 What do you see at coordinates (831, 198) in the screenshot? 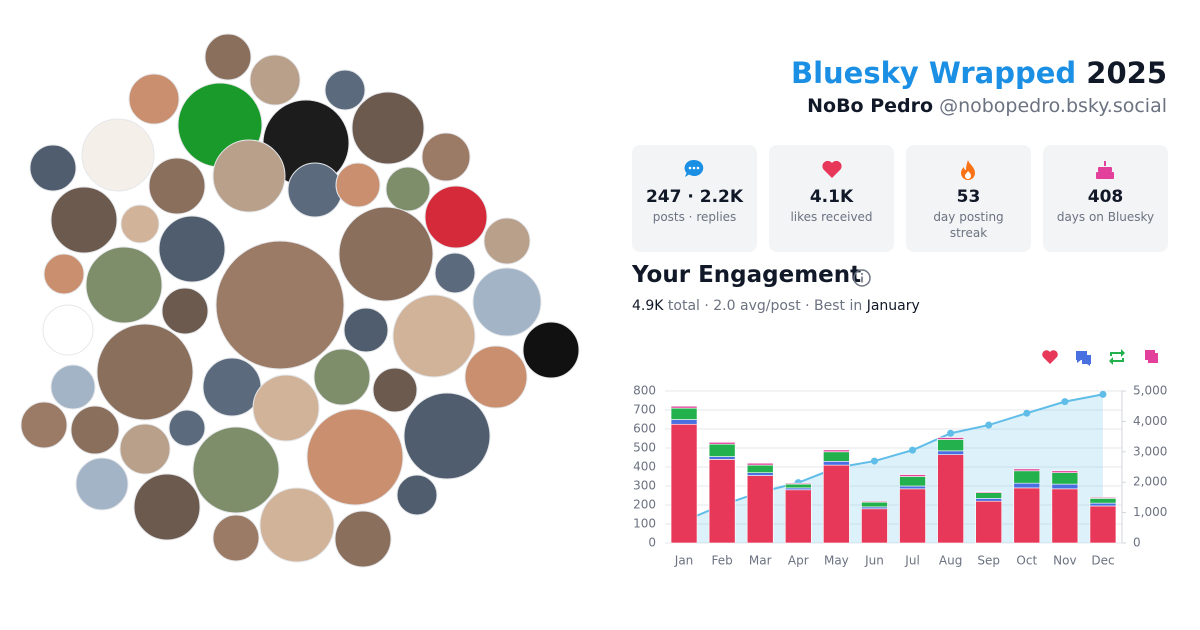
I see `stat-card: 4.1K likes received` at bounding box center [831, 198].